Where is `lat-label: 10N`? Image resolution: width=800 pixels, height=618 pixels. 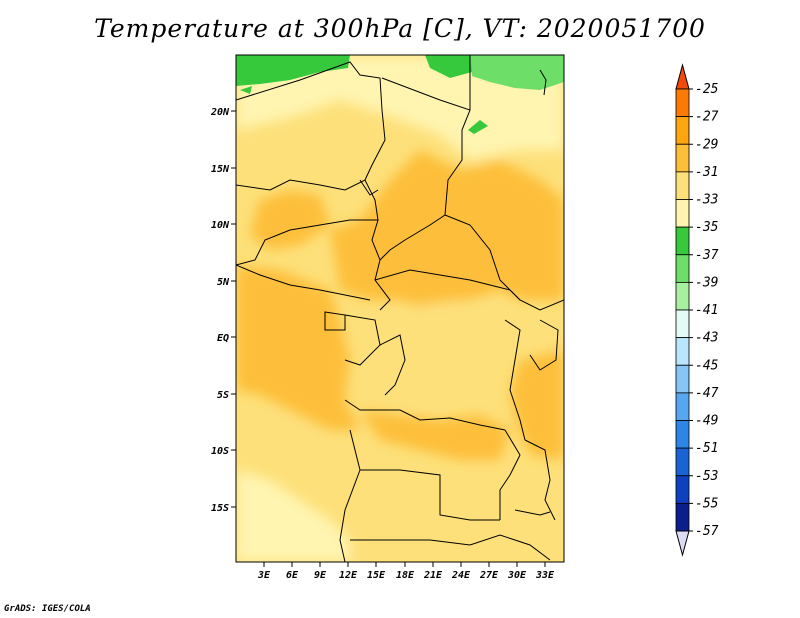 lat-label: 10N is located at coordinates (220, 225).